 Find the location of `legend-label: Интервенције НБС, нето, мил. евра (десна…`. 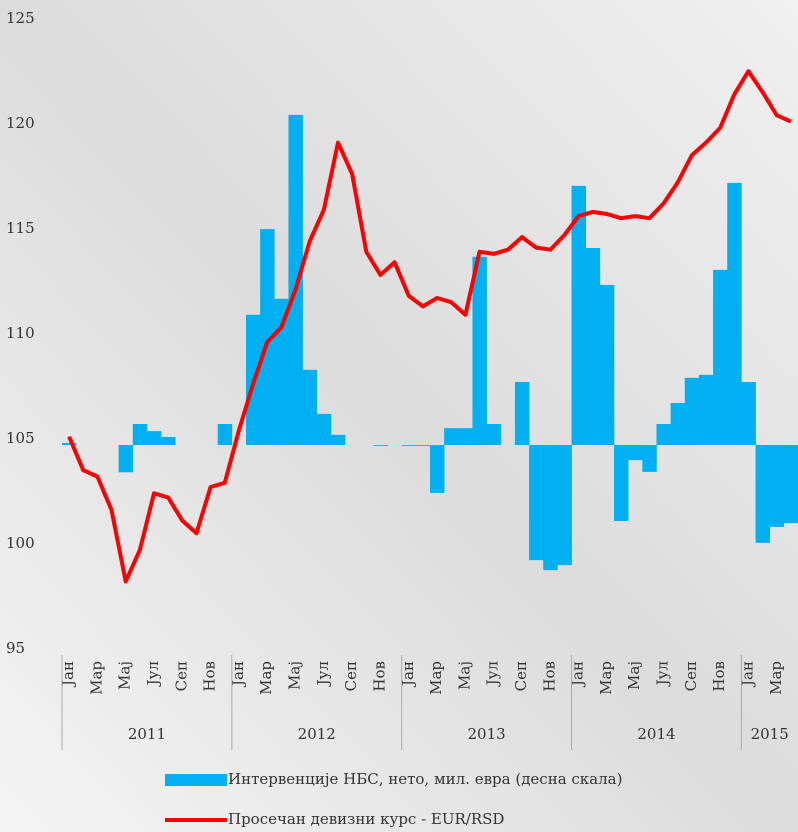

legend-label: Интервенције НБС, нето, мил. евра (десна… is located at coordinates (425, 779).